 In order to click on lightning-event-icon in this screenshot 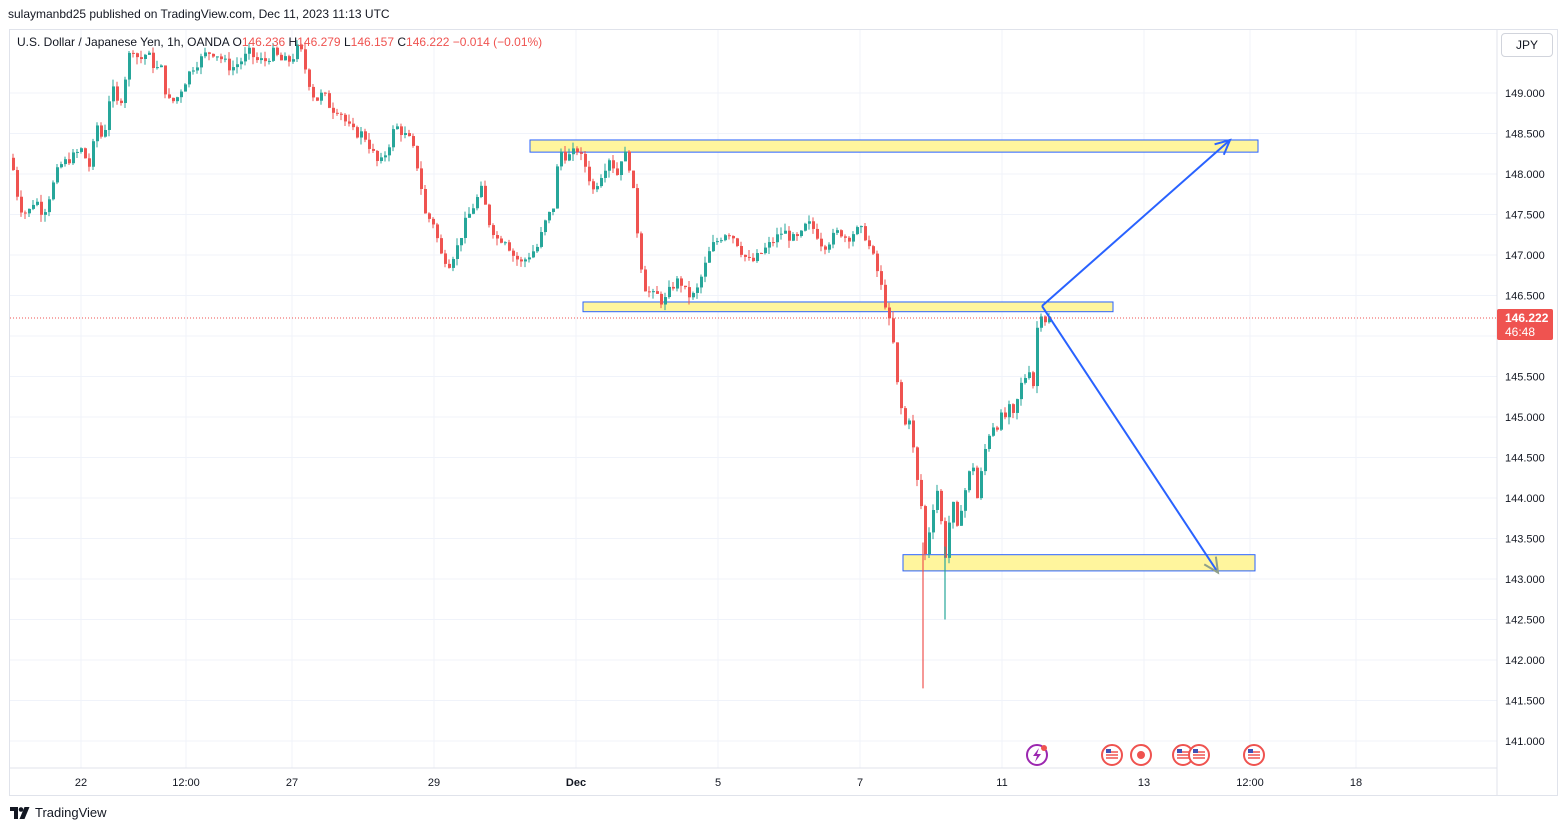, I will do `click(1037, 755)`.